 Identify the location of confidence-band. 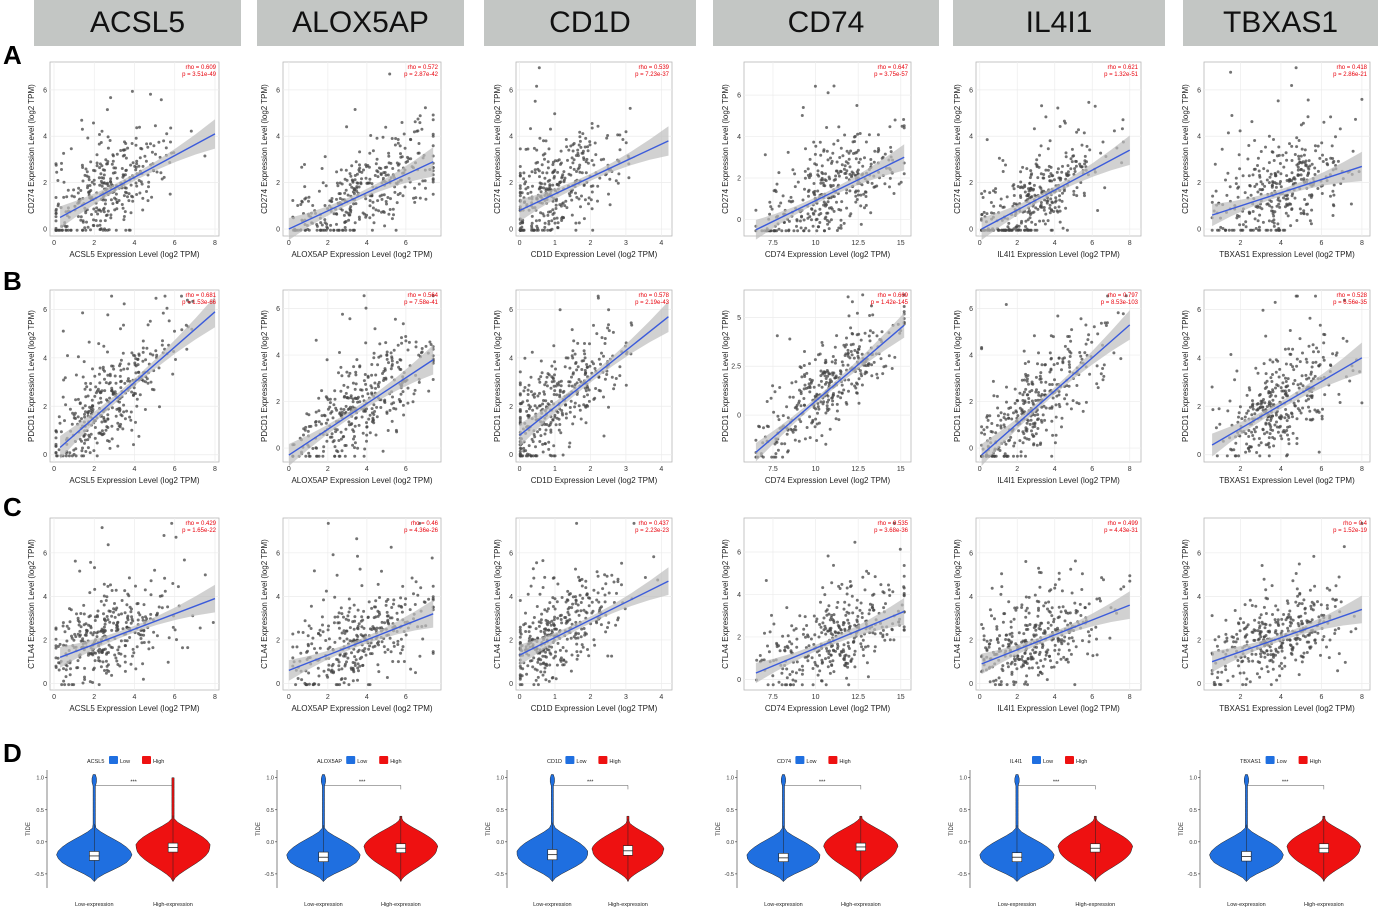
(137, 174).